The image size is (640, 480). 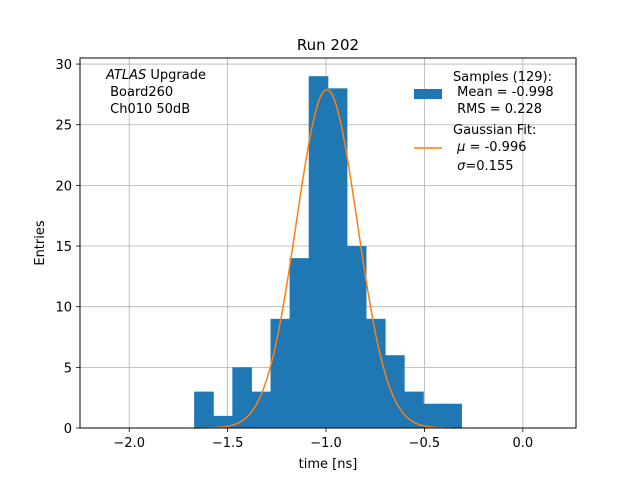 What do you see at coordinates (460, 147) in the screenshot?
I see `mu-symbol: μ` at bounding box center [460, 147].